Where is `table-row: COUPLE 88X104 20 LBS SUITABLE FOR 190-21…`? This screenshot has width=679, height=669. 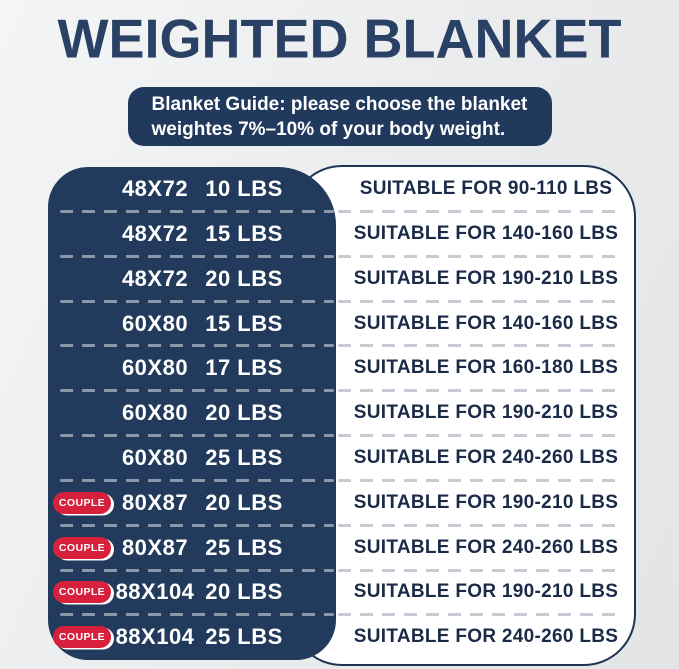
table-row: COUPLE 88X104 20 LBS SUITABLE FOR 190-21… is located at coordinates (342, 593).